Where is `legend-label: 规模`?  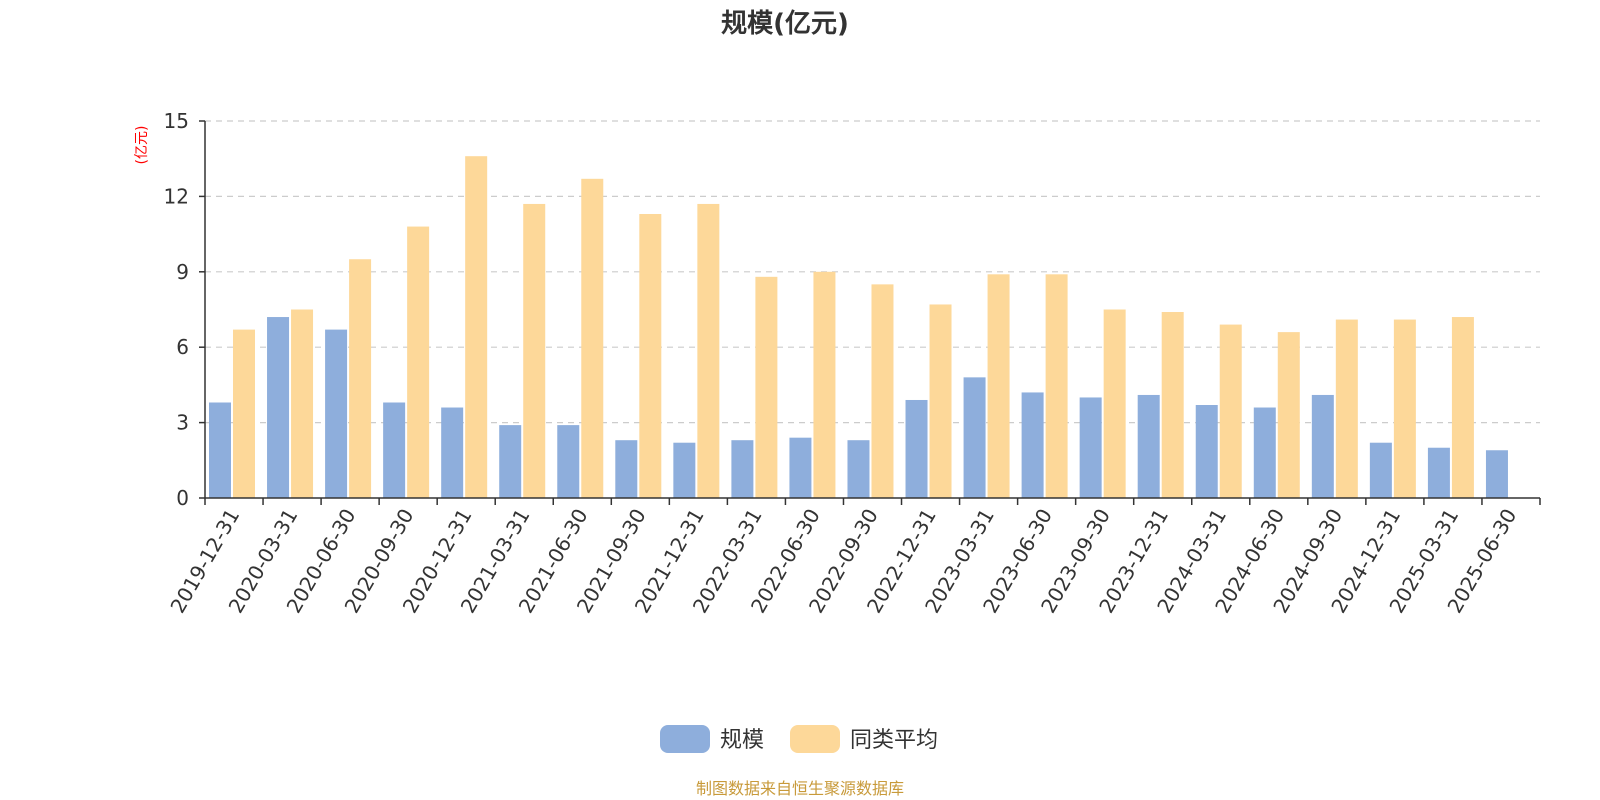 legend-label: 规模 is located at coordinates (742, 740).